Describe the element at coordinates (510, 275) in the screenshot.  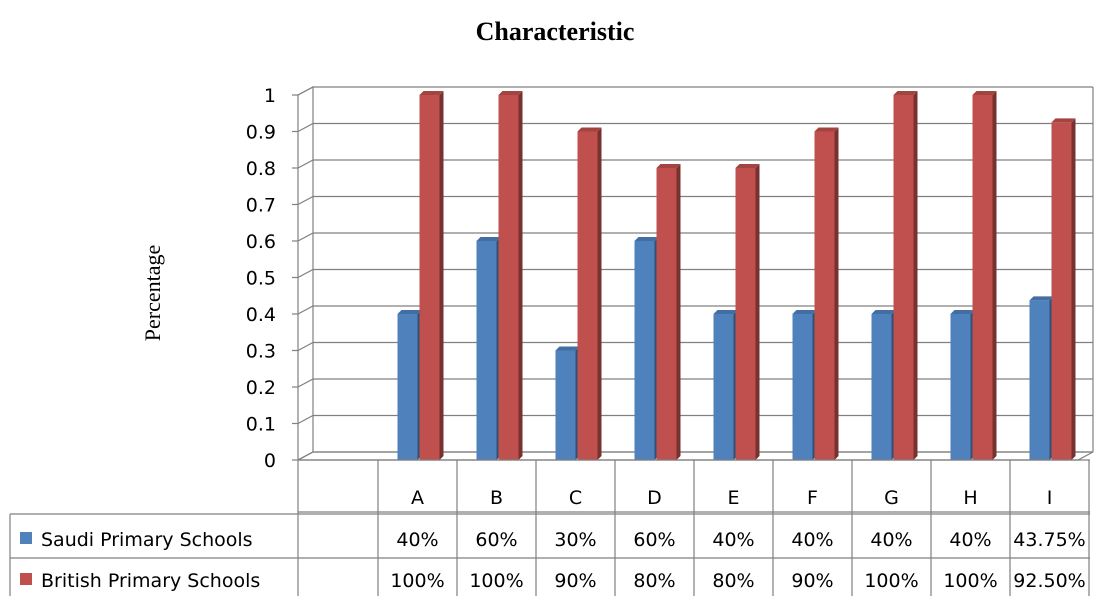
I see `bar-british-B` at that location.